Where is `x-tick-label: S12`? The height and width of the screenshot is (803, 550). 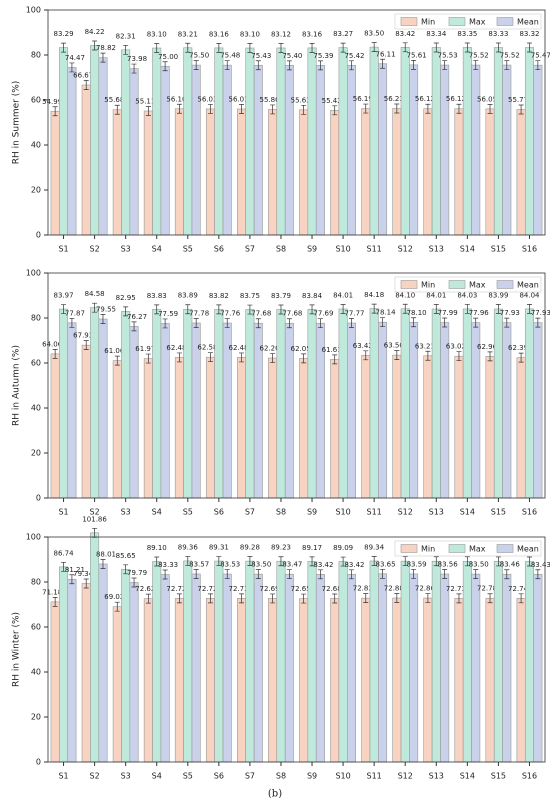
x-tick-label: S12 is located at coordinates (405, 512).